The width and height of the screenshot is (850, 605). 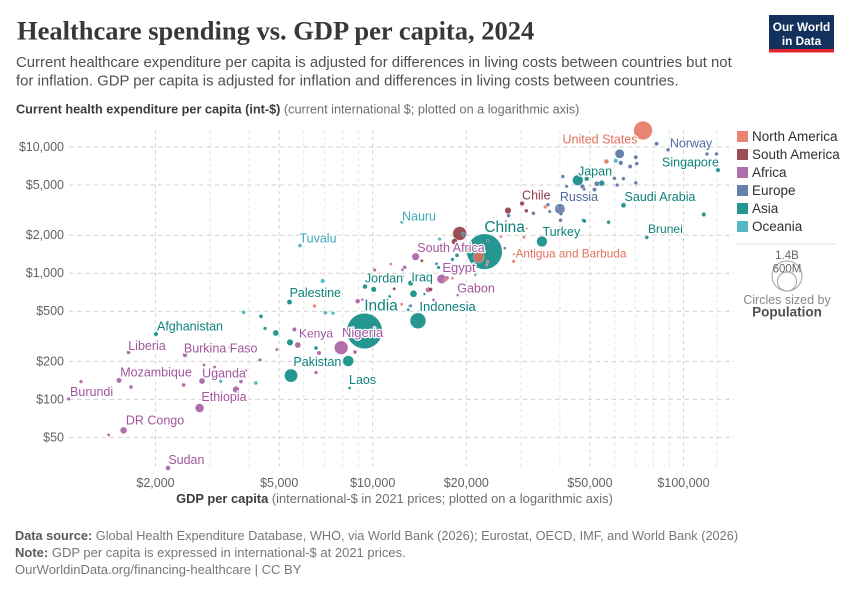 What do you see at coordinates (683, 483) in the screenshot?
I see `svg-text: $100,000` at bounding box center [683, 483].